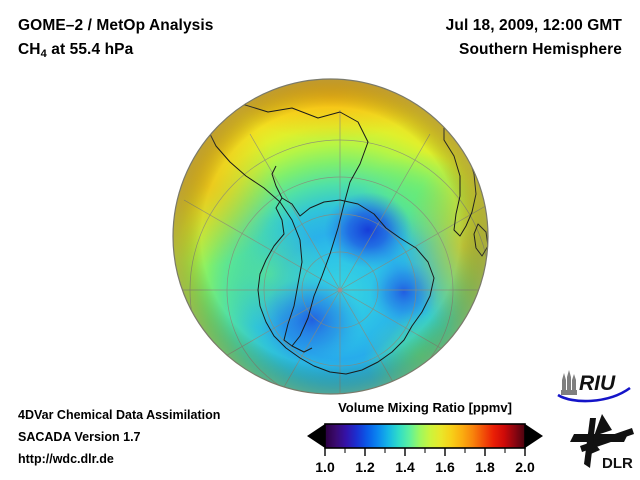  Describe the element at coordinates (119, 415) in the screenshot. I see `footer-line-1: 4DVar Chemical Data Assimilation` at that location.